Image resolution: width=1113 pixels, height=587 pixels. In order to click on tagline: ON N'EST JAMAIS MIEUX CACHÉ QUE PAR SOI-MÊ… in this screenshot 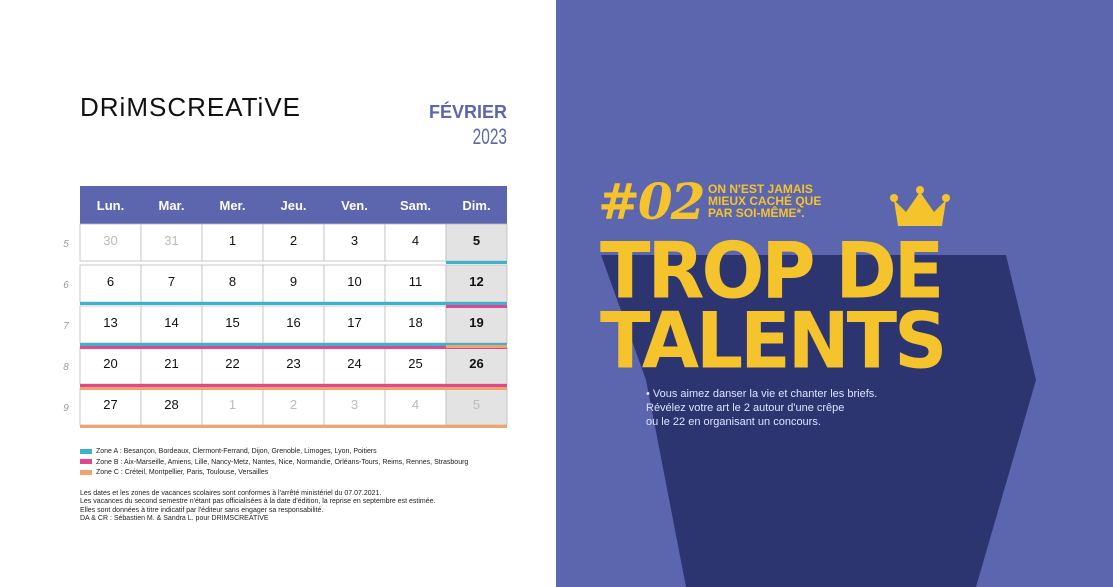, I will do `click(764, 201)`.